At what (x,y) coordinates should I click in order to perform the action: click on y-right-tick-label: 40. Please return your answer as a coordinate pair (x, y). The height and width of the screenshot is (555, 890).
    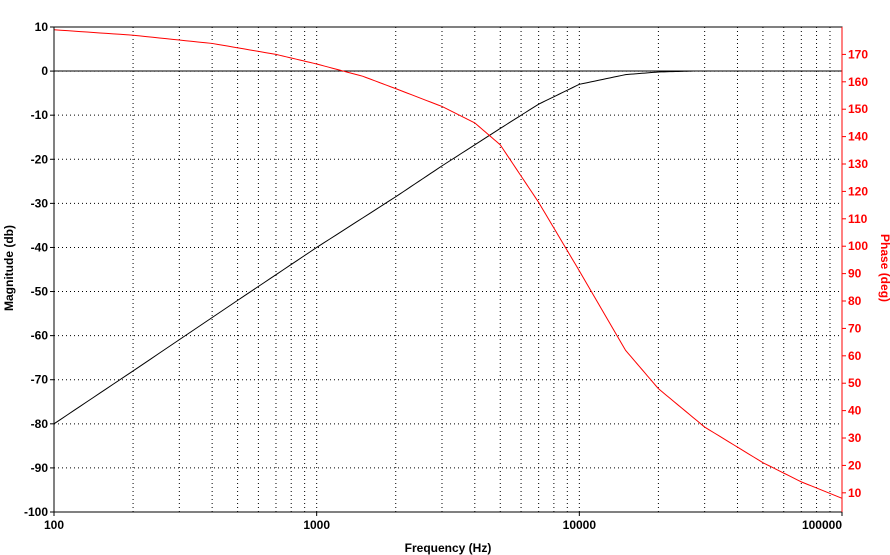
    Looking at the image, I should click on (855, 411).